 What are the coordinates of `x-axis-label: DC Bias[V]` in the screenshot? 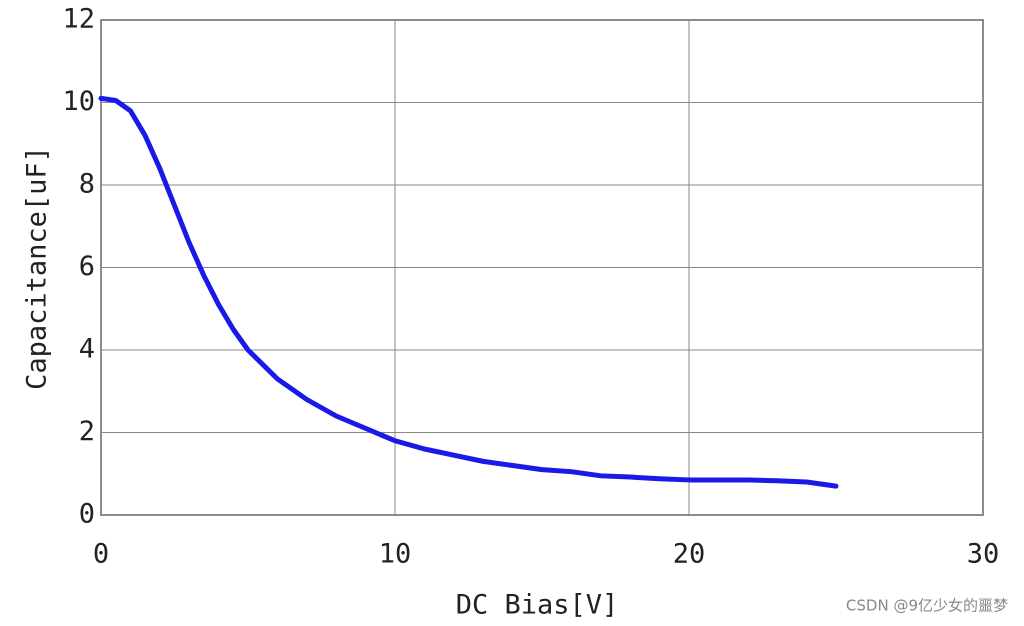 It's located at (537, 605).